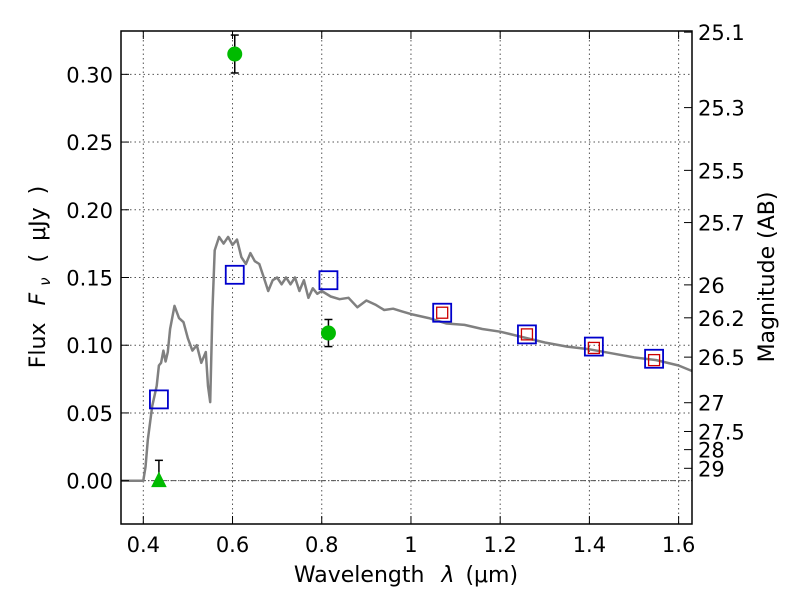 The width and height of the screenshot is (800, 600). Describe the element at coordinates (89, 143) in the screenshot. I see `y-tick-label: 0.25` at that location.